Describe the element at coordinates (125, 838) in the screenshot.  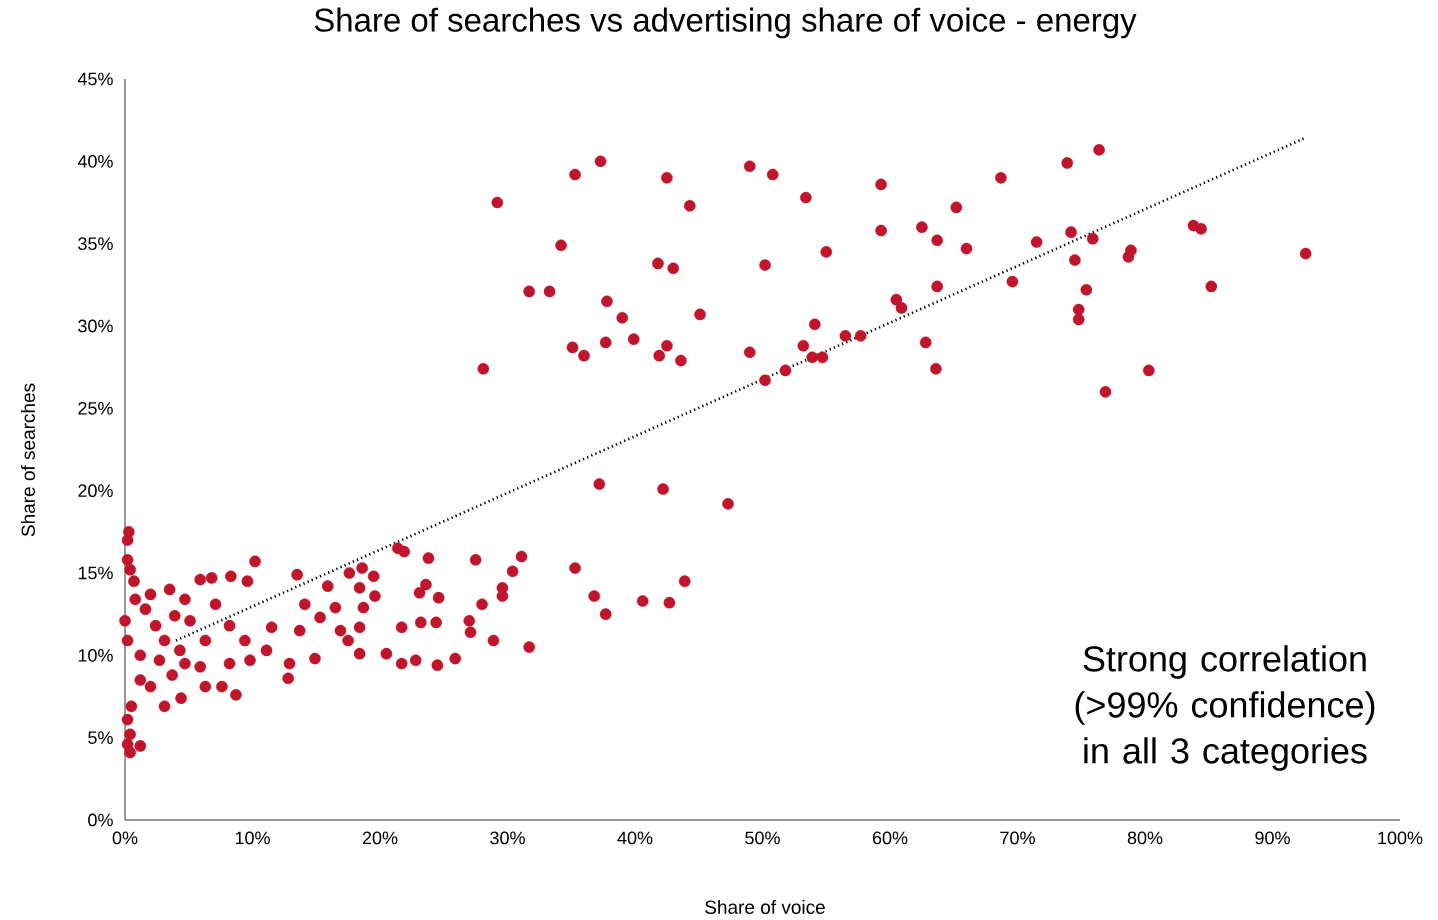
I see `x-tick-label: 0%` at that location.